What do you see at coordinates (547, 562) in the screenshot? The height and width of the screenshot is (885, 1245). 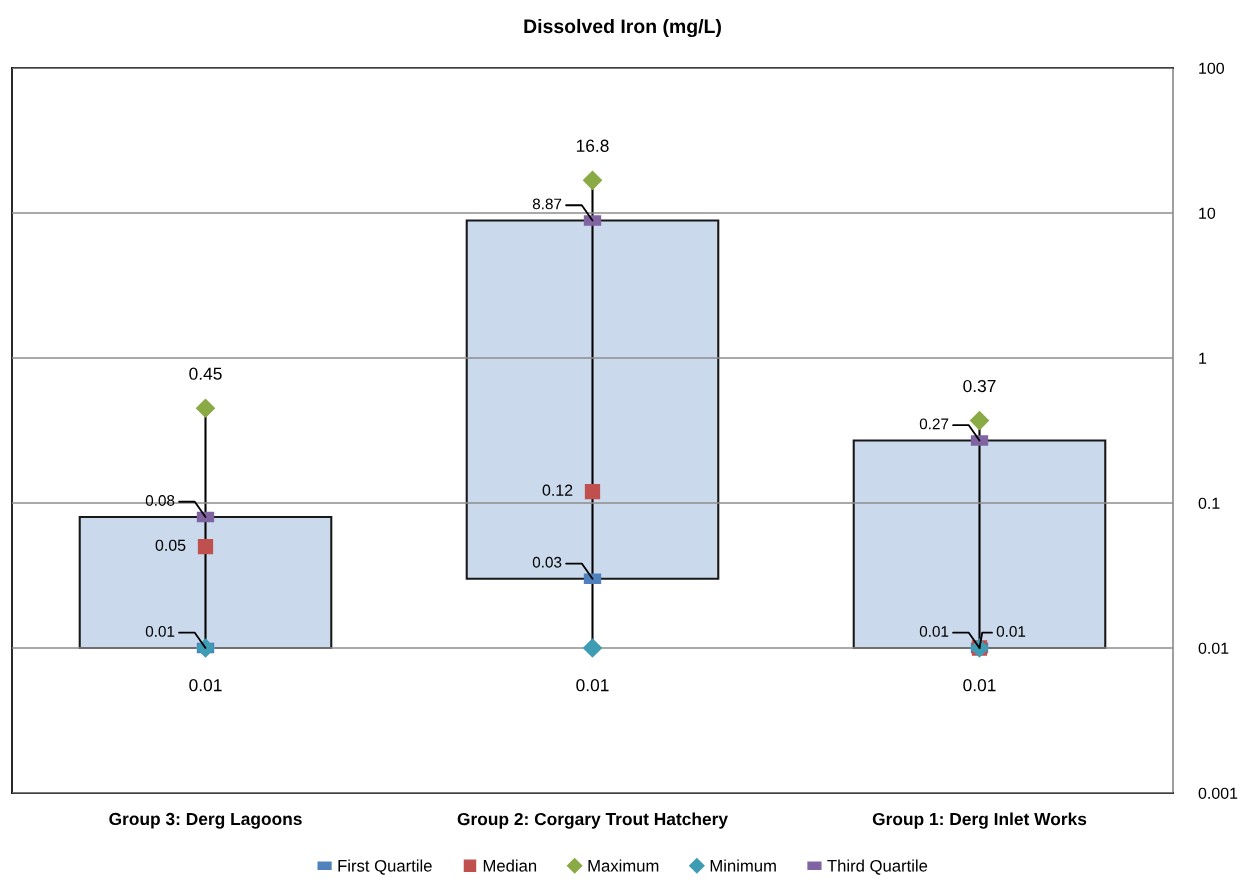 I see `data-label: 0.03` at bounding box center [547, 562].